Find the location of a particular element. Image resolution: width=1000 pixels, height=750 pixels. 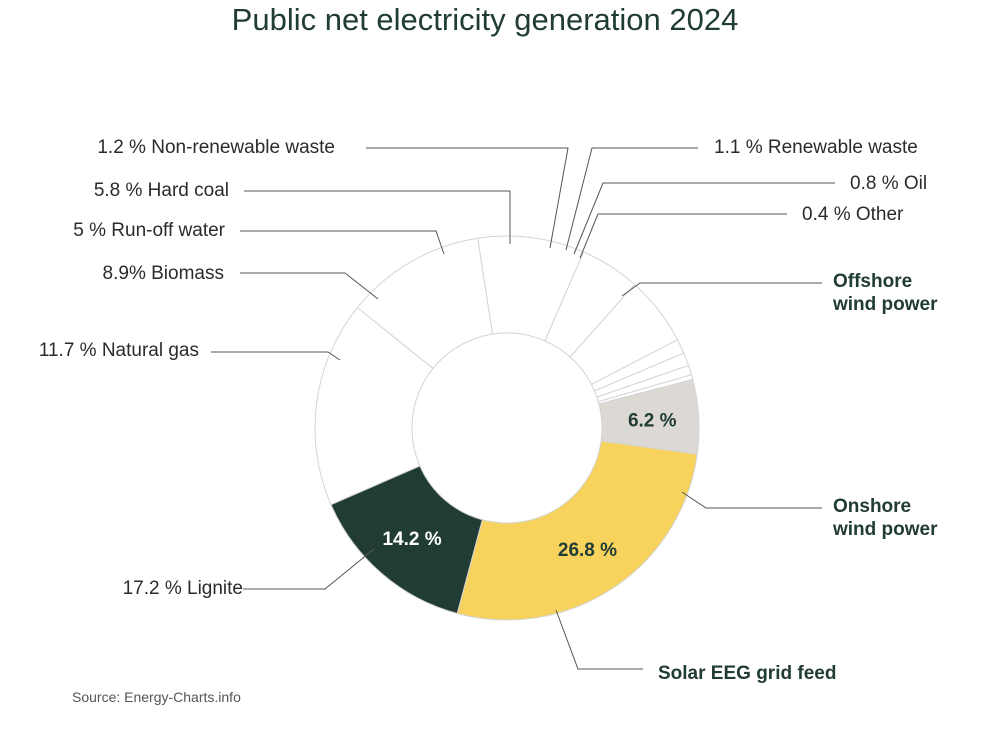

category-label-solar: Solar EEG grid feed is located at coordinates (747, 673).